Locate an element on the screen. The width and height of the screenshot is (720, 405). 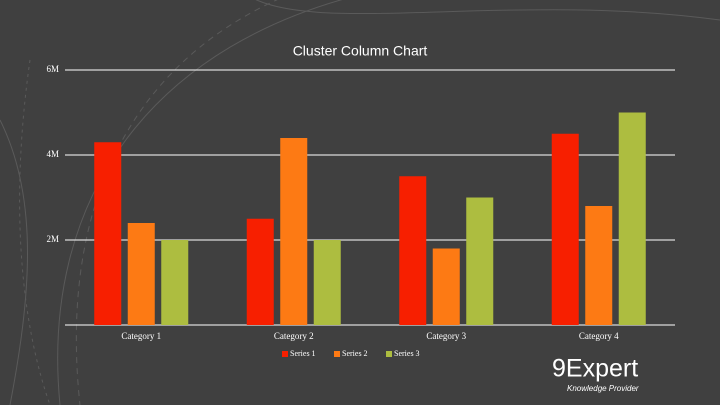
logo-name: 9Expert is located at coordinates (595, 369).